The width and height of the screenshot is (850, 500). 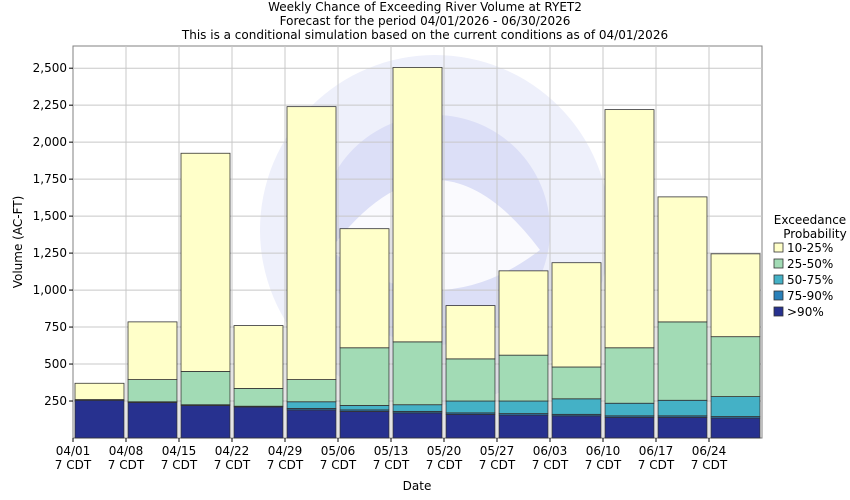 What do you see at coordinates (810, 248) in the screenshot?
I see `legend-label: 10-25%` at bounding box center [810, 248].